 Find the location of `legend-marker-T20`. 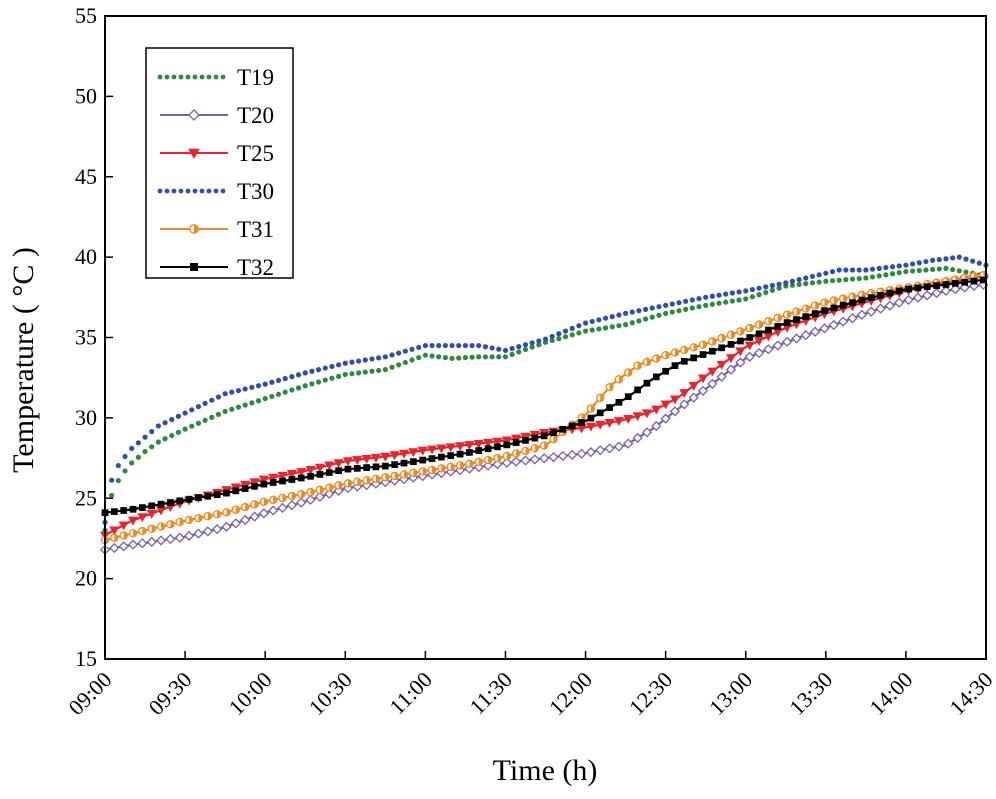

legend-marker-T20 is located at coordinates (194, 115).